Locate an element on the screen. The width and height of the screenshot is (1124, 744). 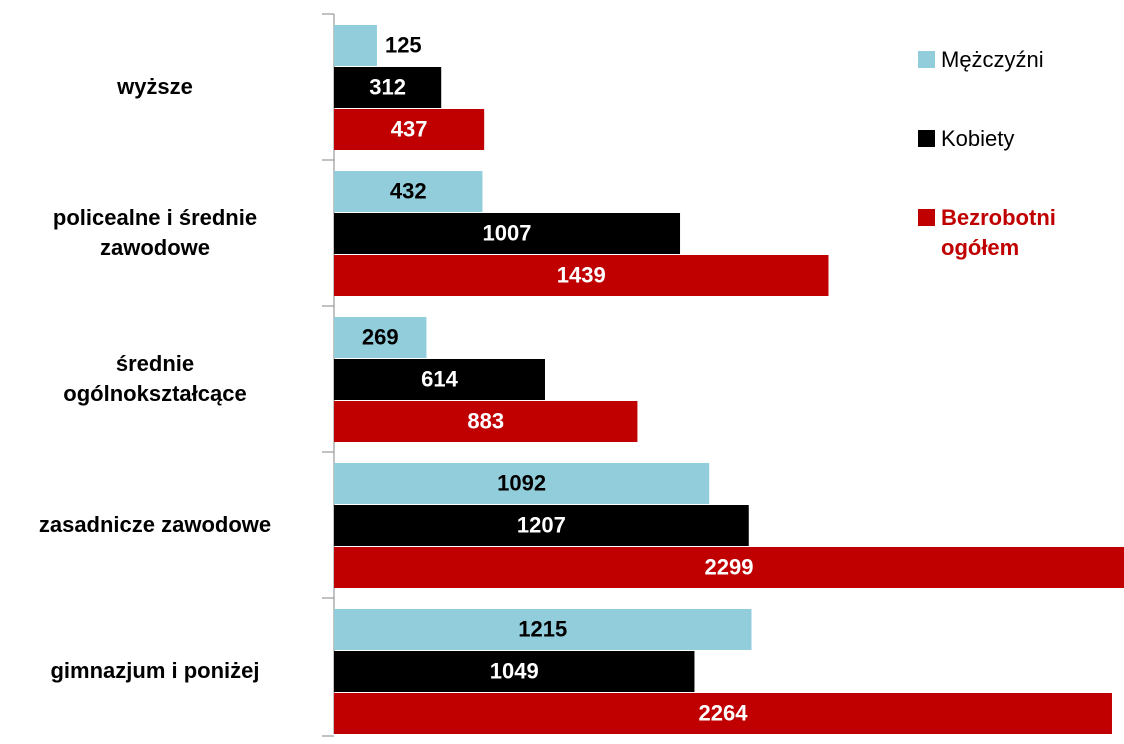
category-label: policealne i średnie zawodowe is located at coordinates (155, 233).